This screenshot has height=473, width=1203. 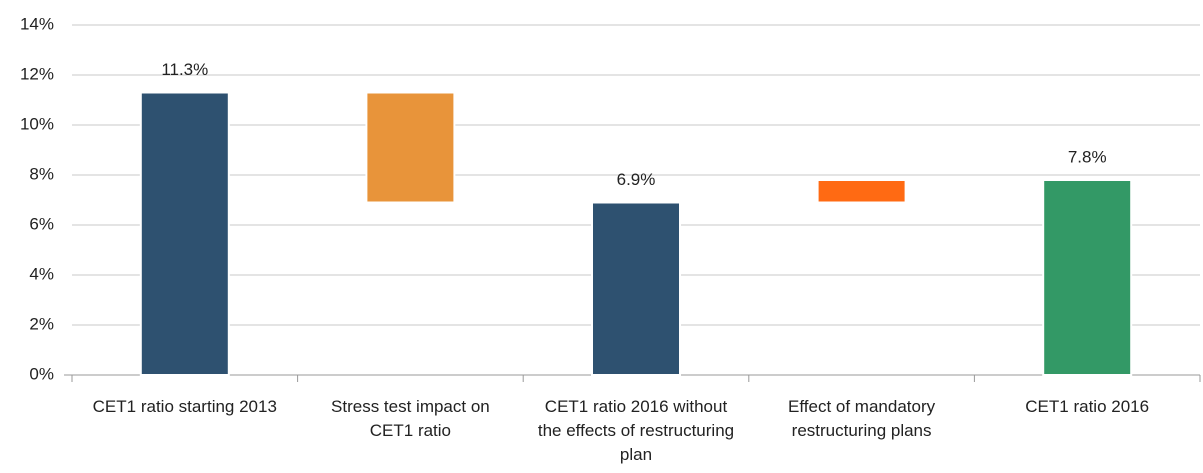 I want to click on y-tick-label: 0%, so click(x=41, y=373).